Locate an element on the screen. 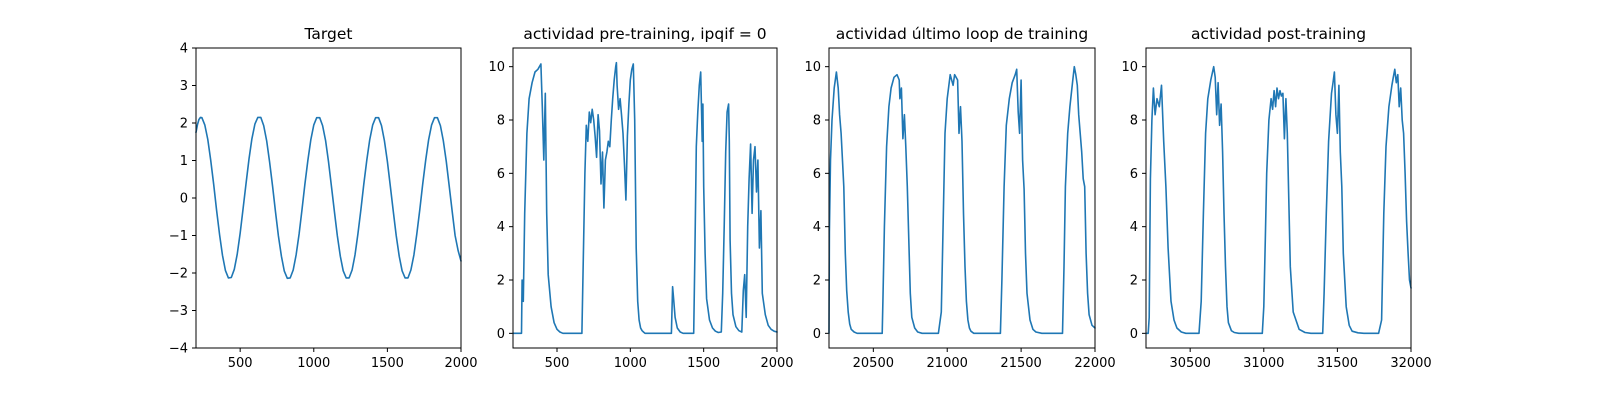 The height and width of the screenshot is (400, 1600). y-axis: −4 −3 −2 −1 0 1 2 3 4 is located at coordinates (182, 199).